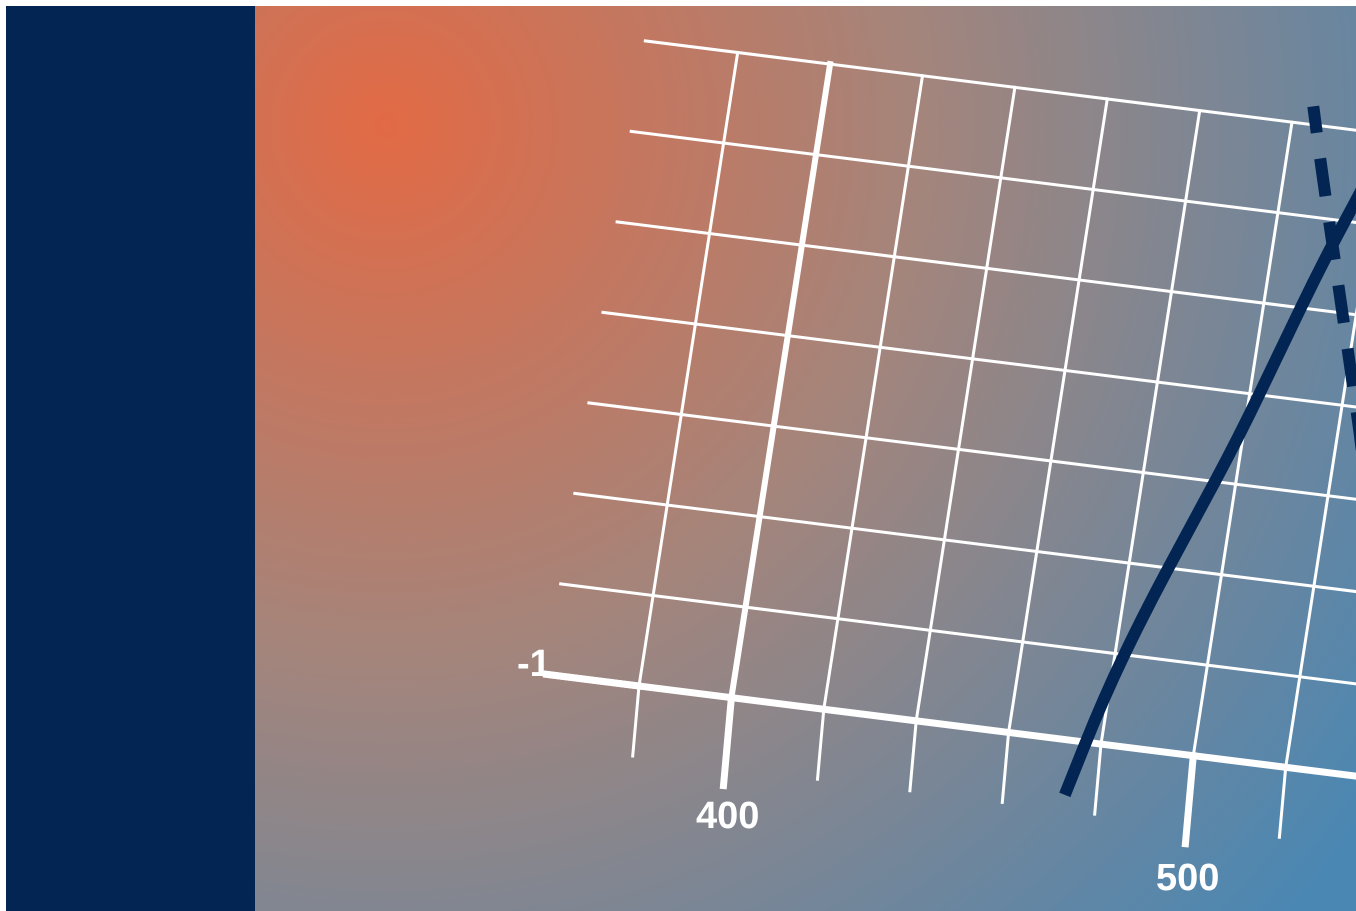  What do you see at coordinates (1187, 878) in the screenshot?
I see `x-tick-label-500: 500` at bounding box center [1187, 878].